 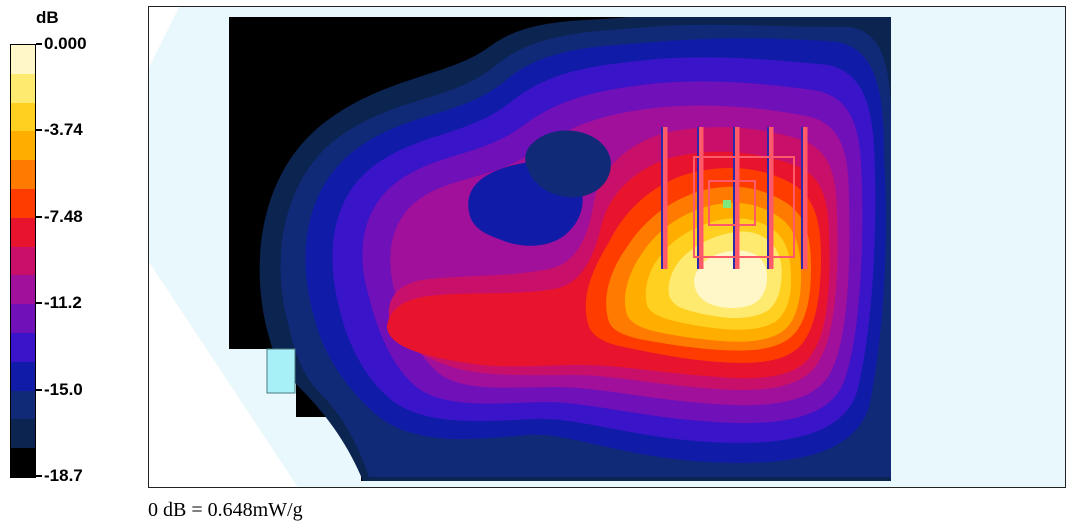 I want to click on colorbar, so click(x=23, y=261).